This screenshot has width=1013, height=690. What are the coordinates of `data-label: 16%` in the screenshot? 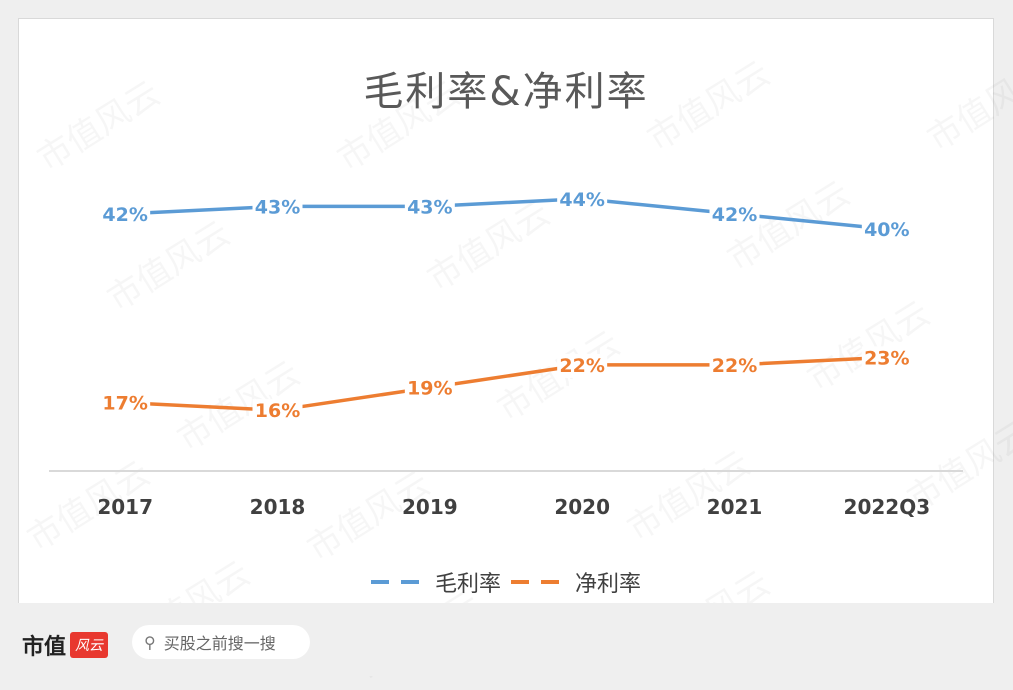 It's located at (277, 411).